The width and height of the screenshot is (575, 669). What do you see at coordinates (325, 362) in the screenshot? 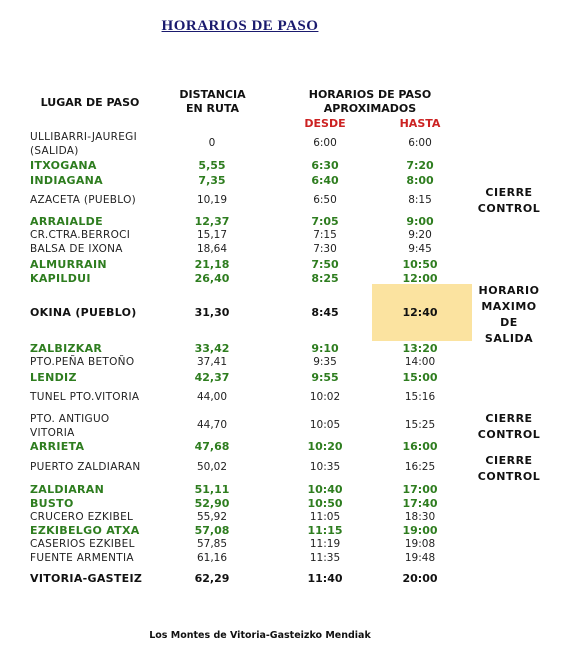
I see `cell-from: 9:35` at bounding box center [325, 362].